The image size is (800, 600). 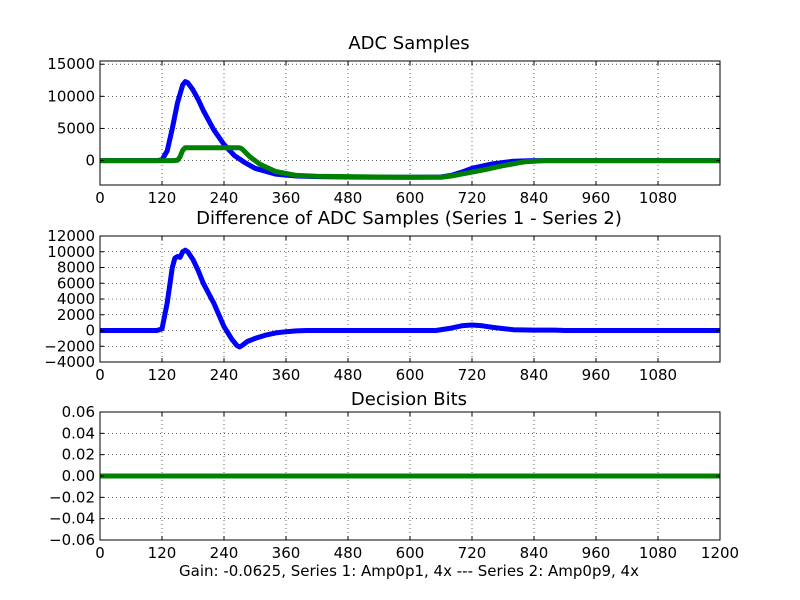 What do you see at coordinates (71, 64) in the screenshot?
I see `chart-1-y-tick-label: 15000` at bounding box center [71, 64].